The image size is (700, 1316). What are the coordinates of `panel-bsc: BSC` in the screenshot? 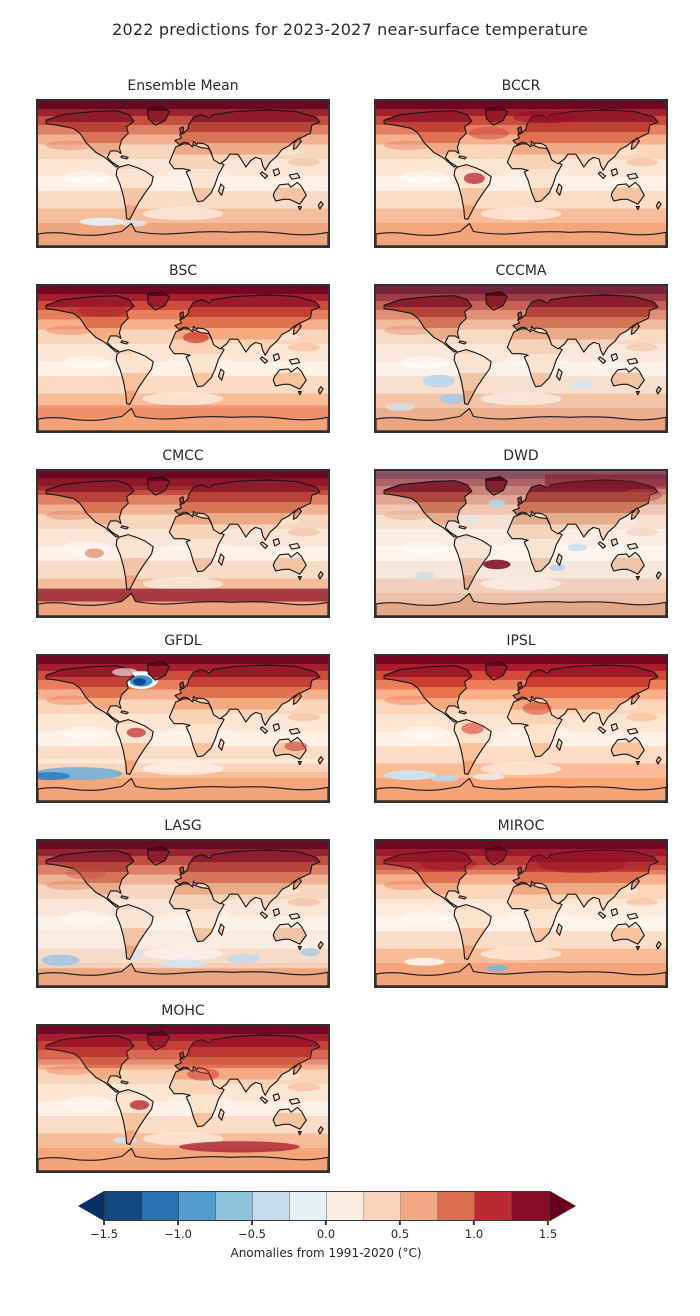 It's located at (183, 346).